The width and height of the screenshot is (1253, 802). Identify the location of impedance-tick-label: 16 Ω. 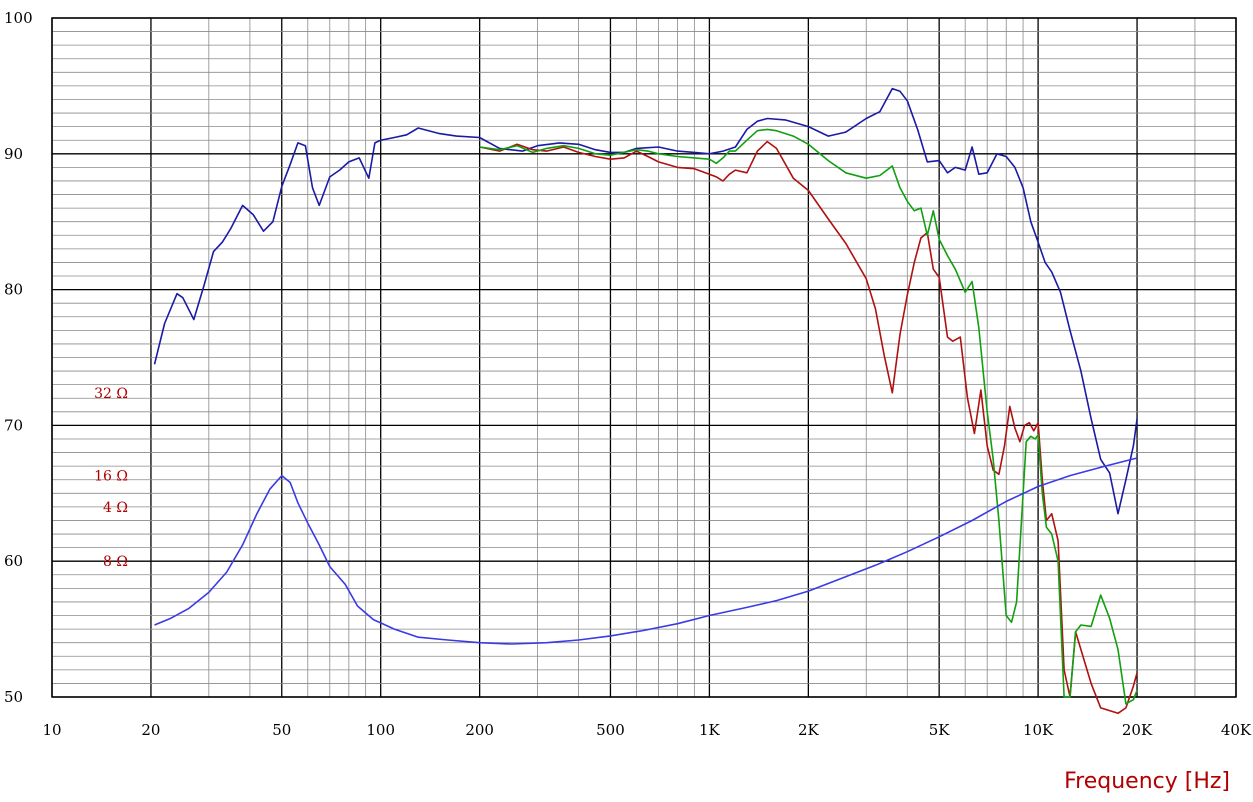
(111, 477).